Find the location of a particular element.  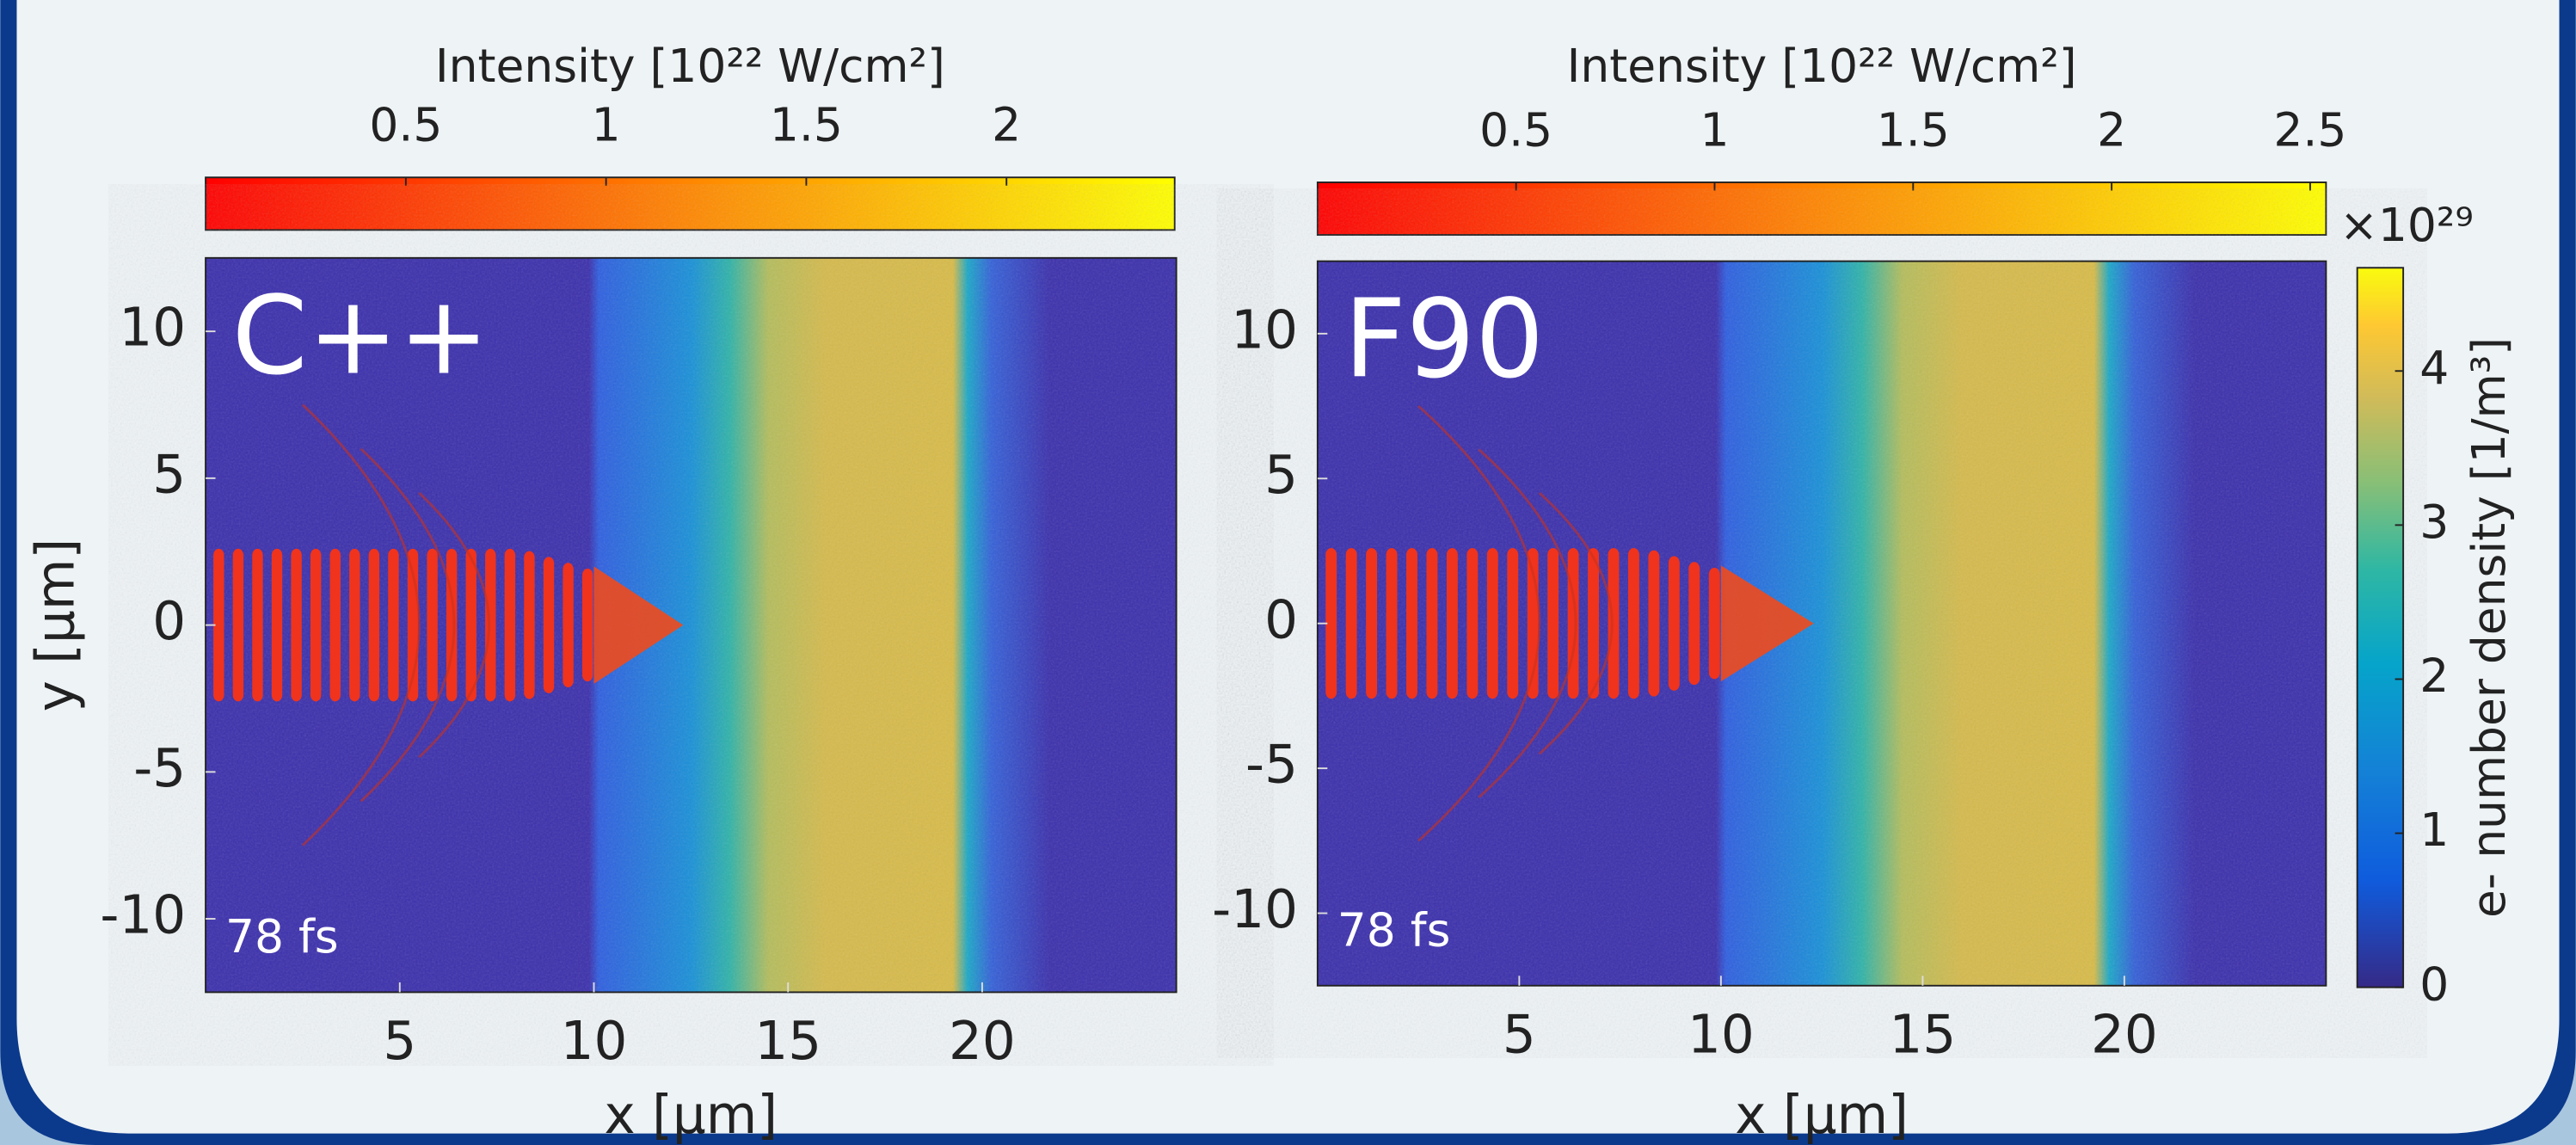

density-colorbar-tick-label: 1 is located at coordinates (2434, 830).